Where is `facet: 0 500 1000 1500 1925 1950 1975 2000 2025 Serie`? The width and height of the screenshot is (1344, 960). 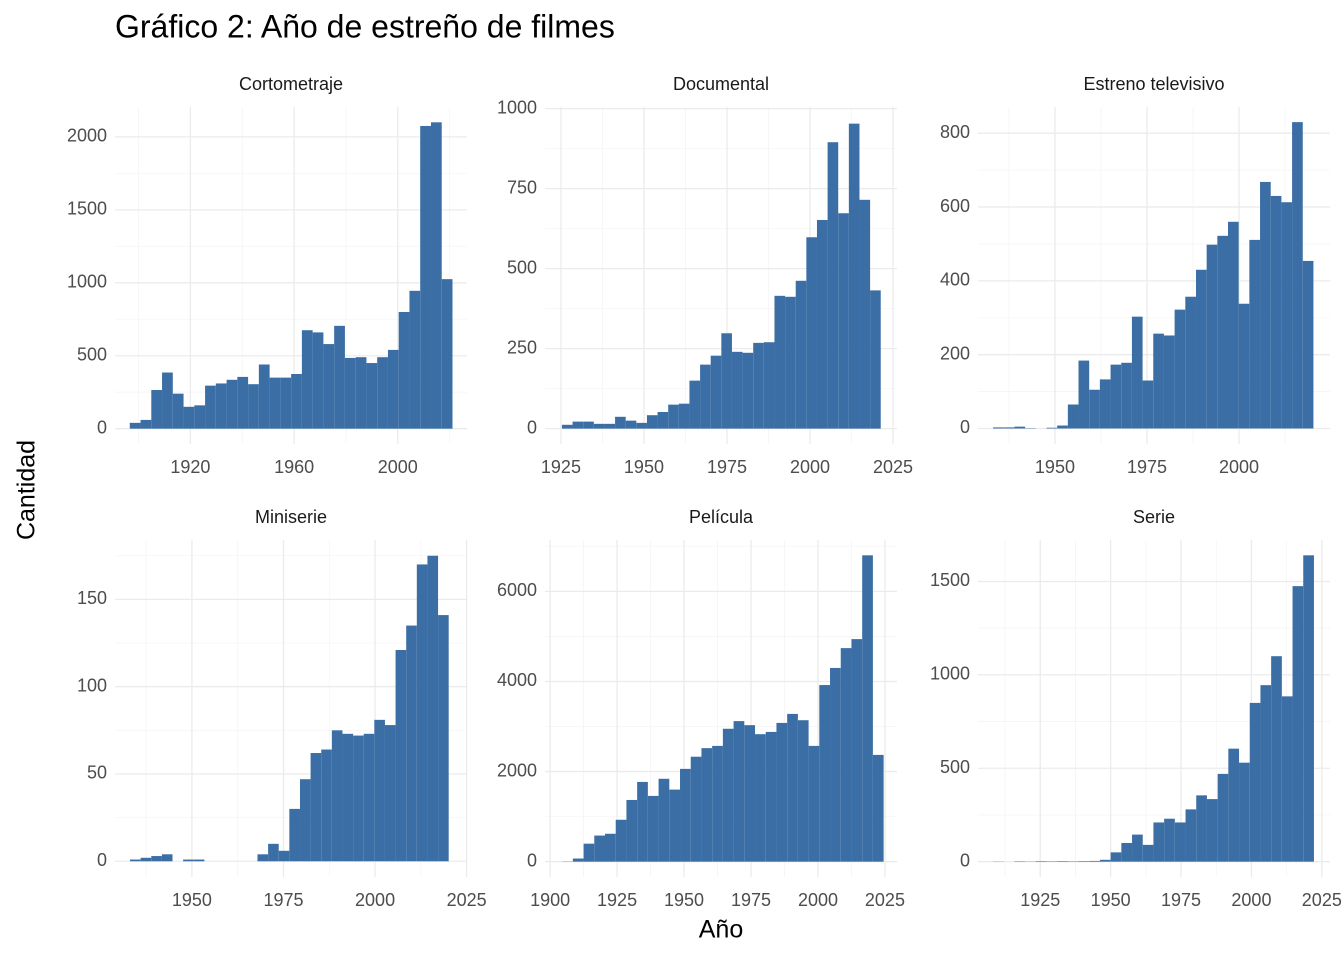 facet: 0 500 1000 1500 1925 1950 1975 2000 2025 Serie is located at coordinates (1136, 708).